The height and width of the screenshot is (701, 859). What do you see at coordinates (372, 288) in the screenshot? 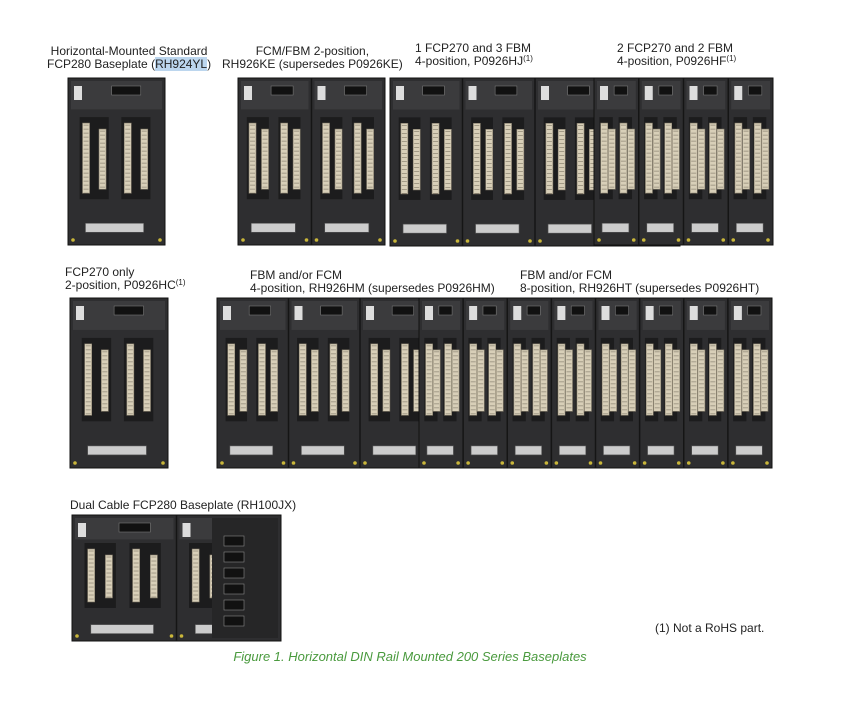
I see `caption-line: 4-position, RH926HM (supersedes P0926HM)` at bounding box center [372, 288].